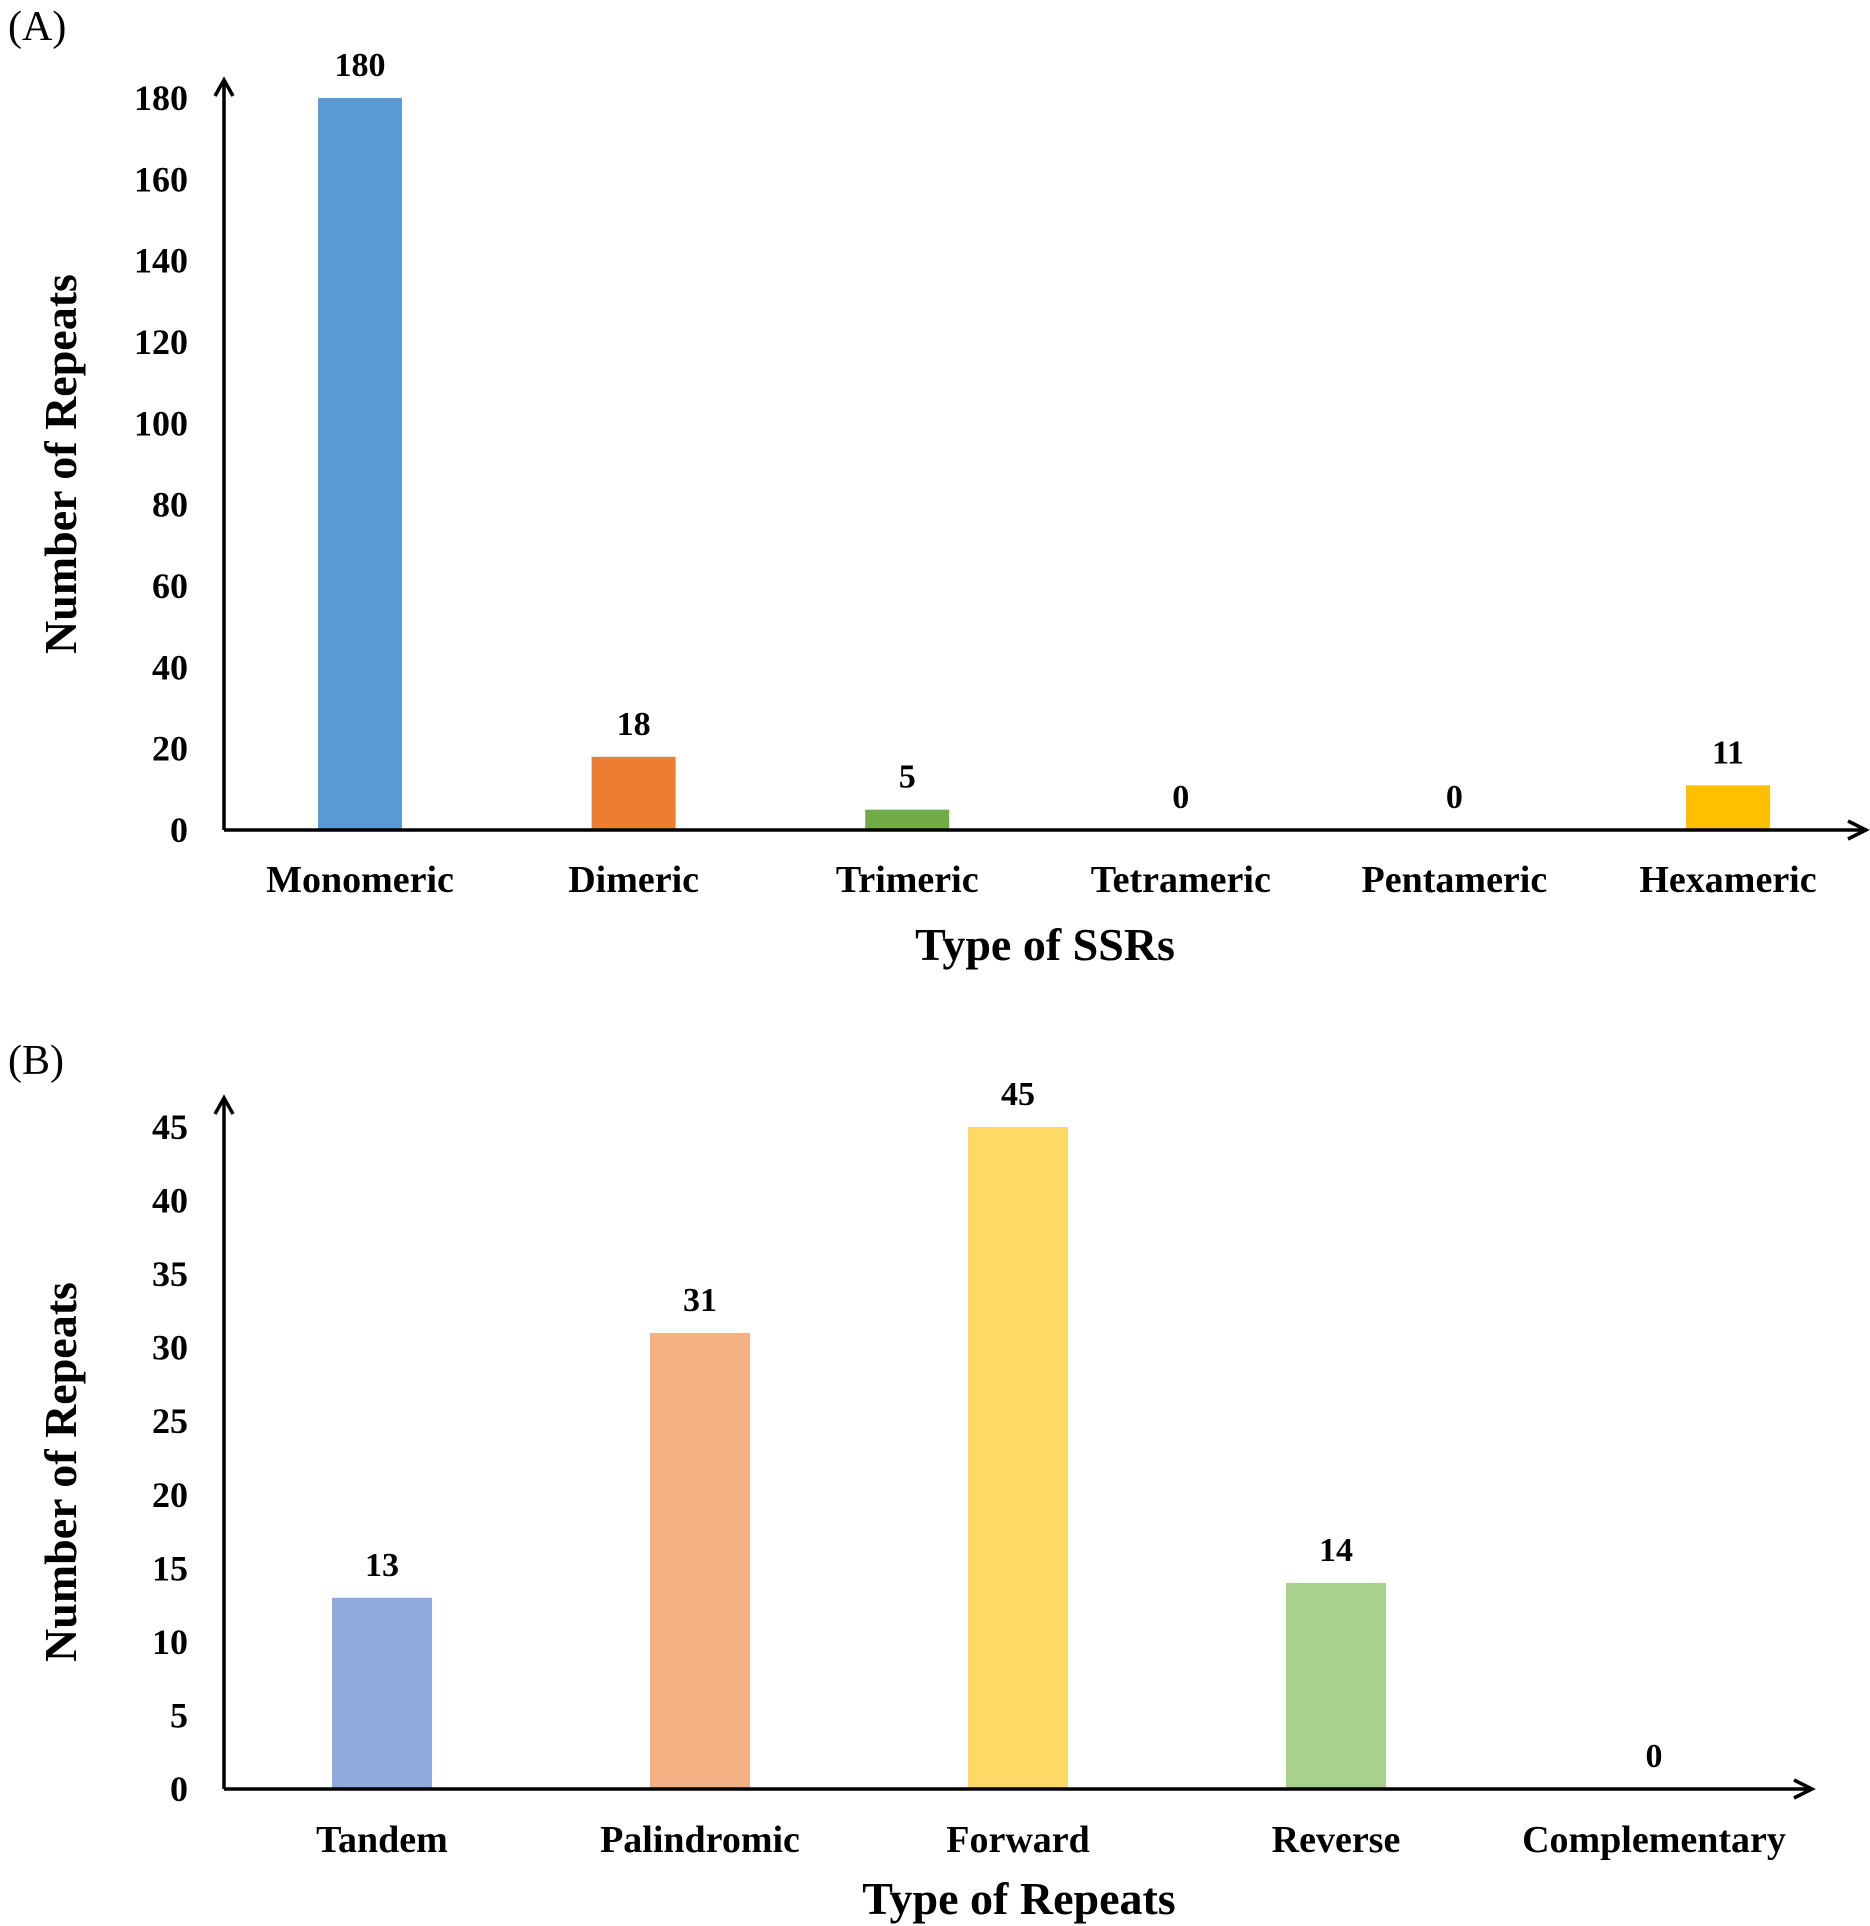  I want to click on y-tick-label: 35, so click(170, 1274).